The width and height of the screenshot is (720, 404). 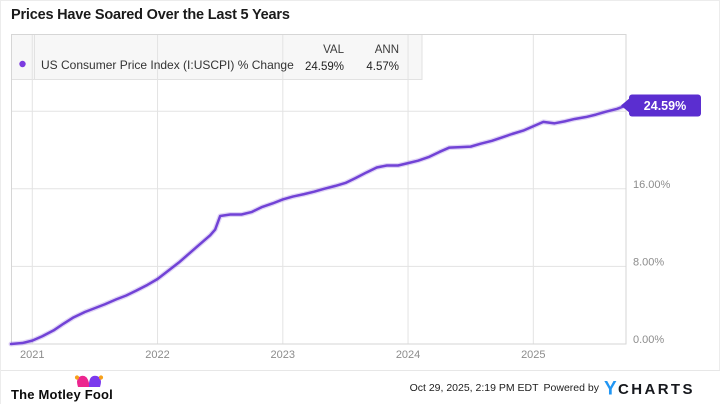 I want to click on tag-body, so click(x=665, y=105).